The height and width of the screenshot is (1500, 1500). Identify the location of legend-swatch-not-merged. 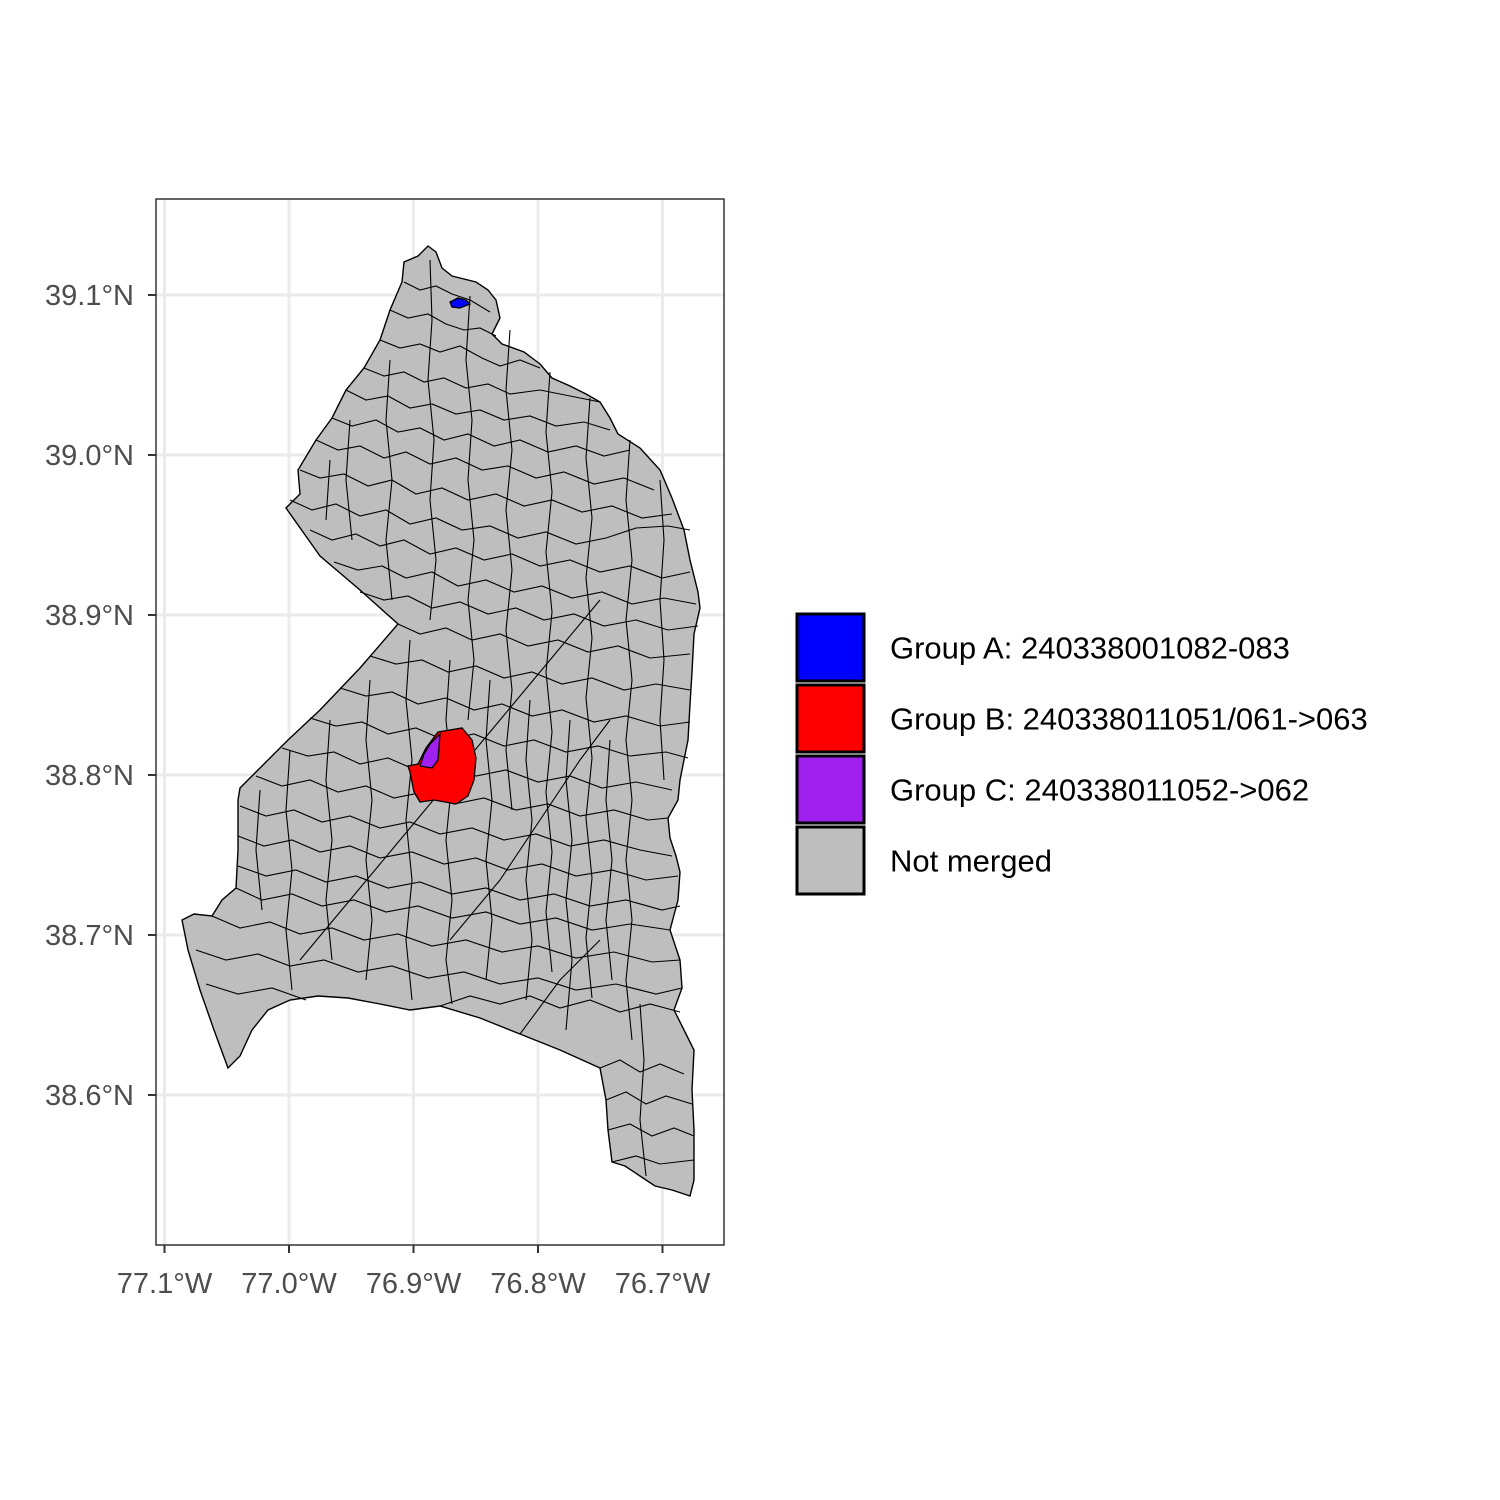
(830, 860).